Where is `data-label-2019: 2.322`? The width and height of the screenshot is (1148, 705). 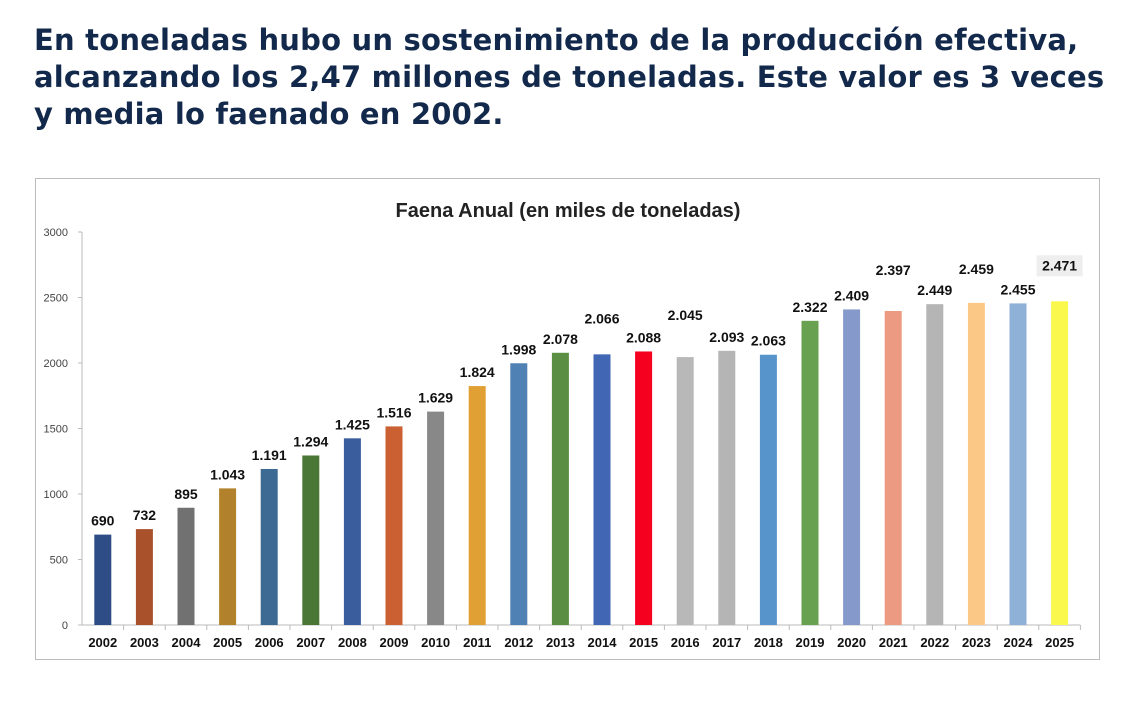
data-label-2019: 2.322 is located at coordinates (809, 307).